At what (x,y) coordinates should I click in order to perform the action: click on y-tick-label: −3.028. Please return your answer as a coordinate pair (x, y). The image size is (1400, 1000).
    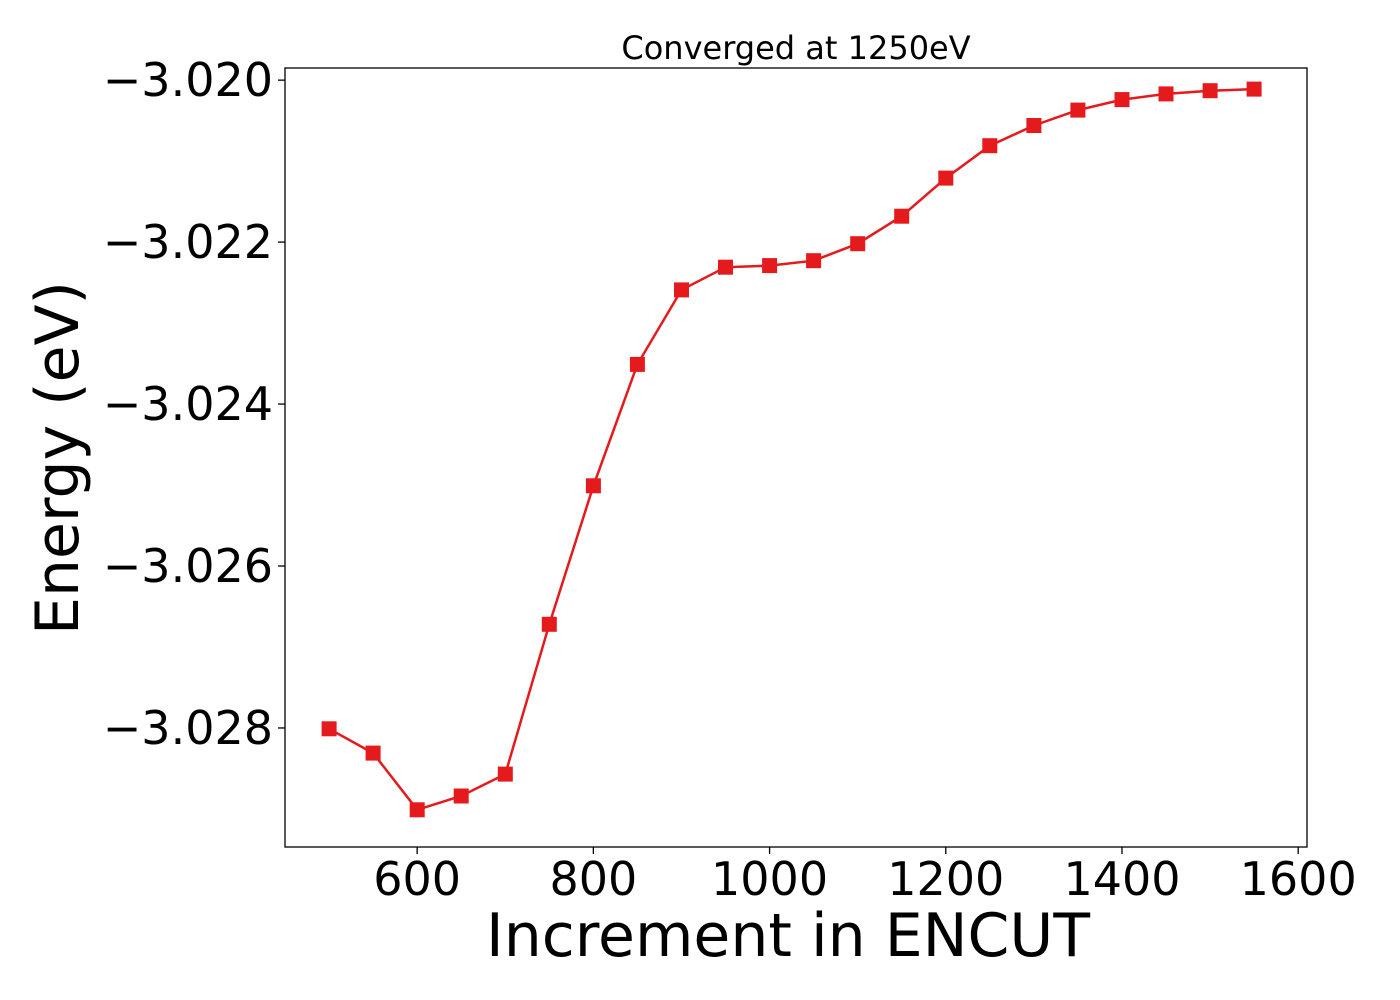
    Looking at the image, I should click on (188, 728).